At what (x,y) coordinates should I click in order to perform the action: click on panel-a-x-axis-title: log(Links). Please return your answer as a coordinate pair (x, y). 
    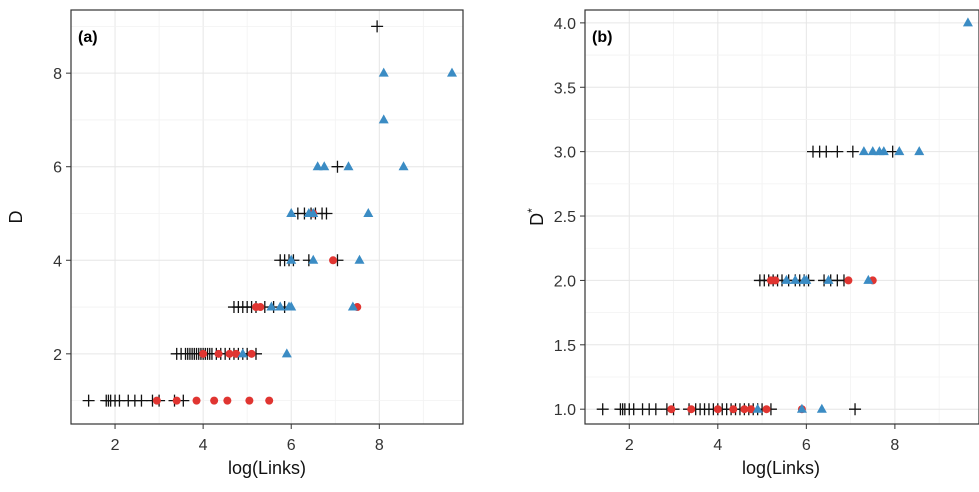
    Looking at the image, I should click on (267, 468).